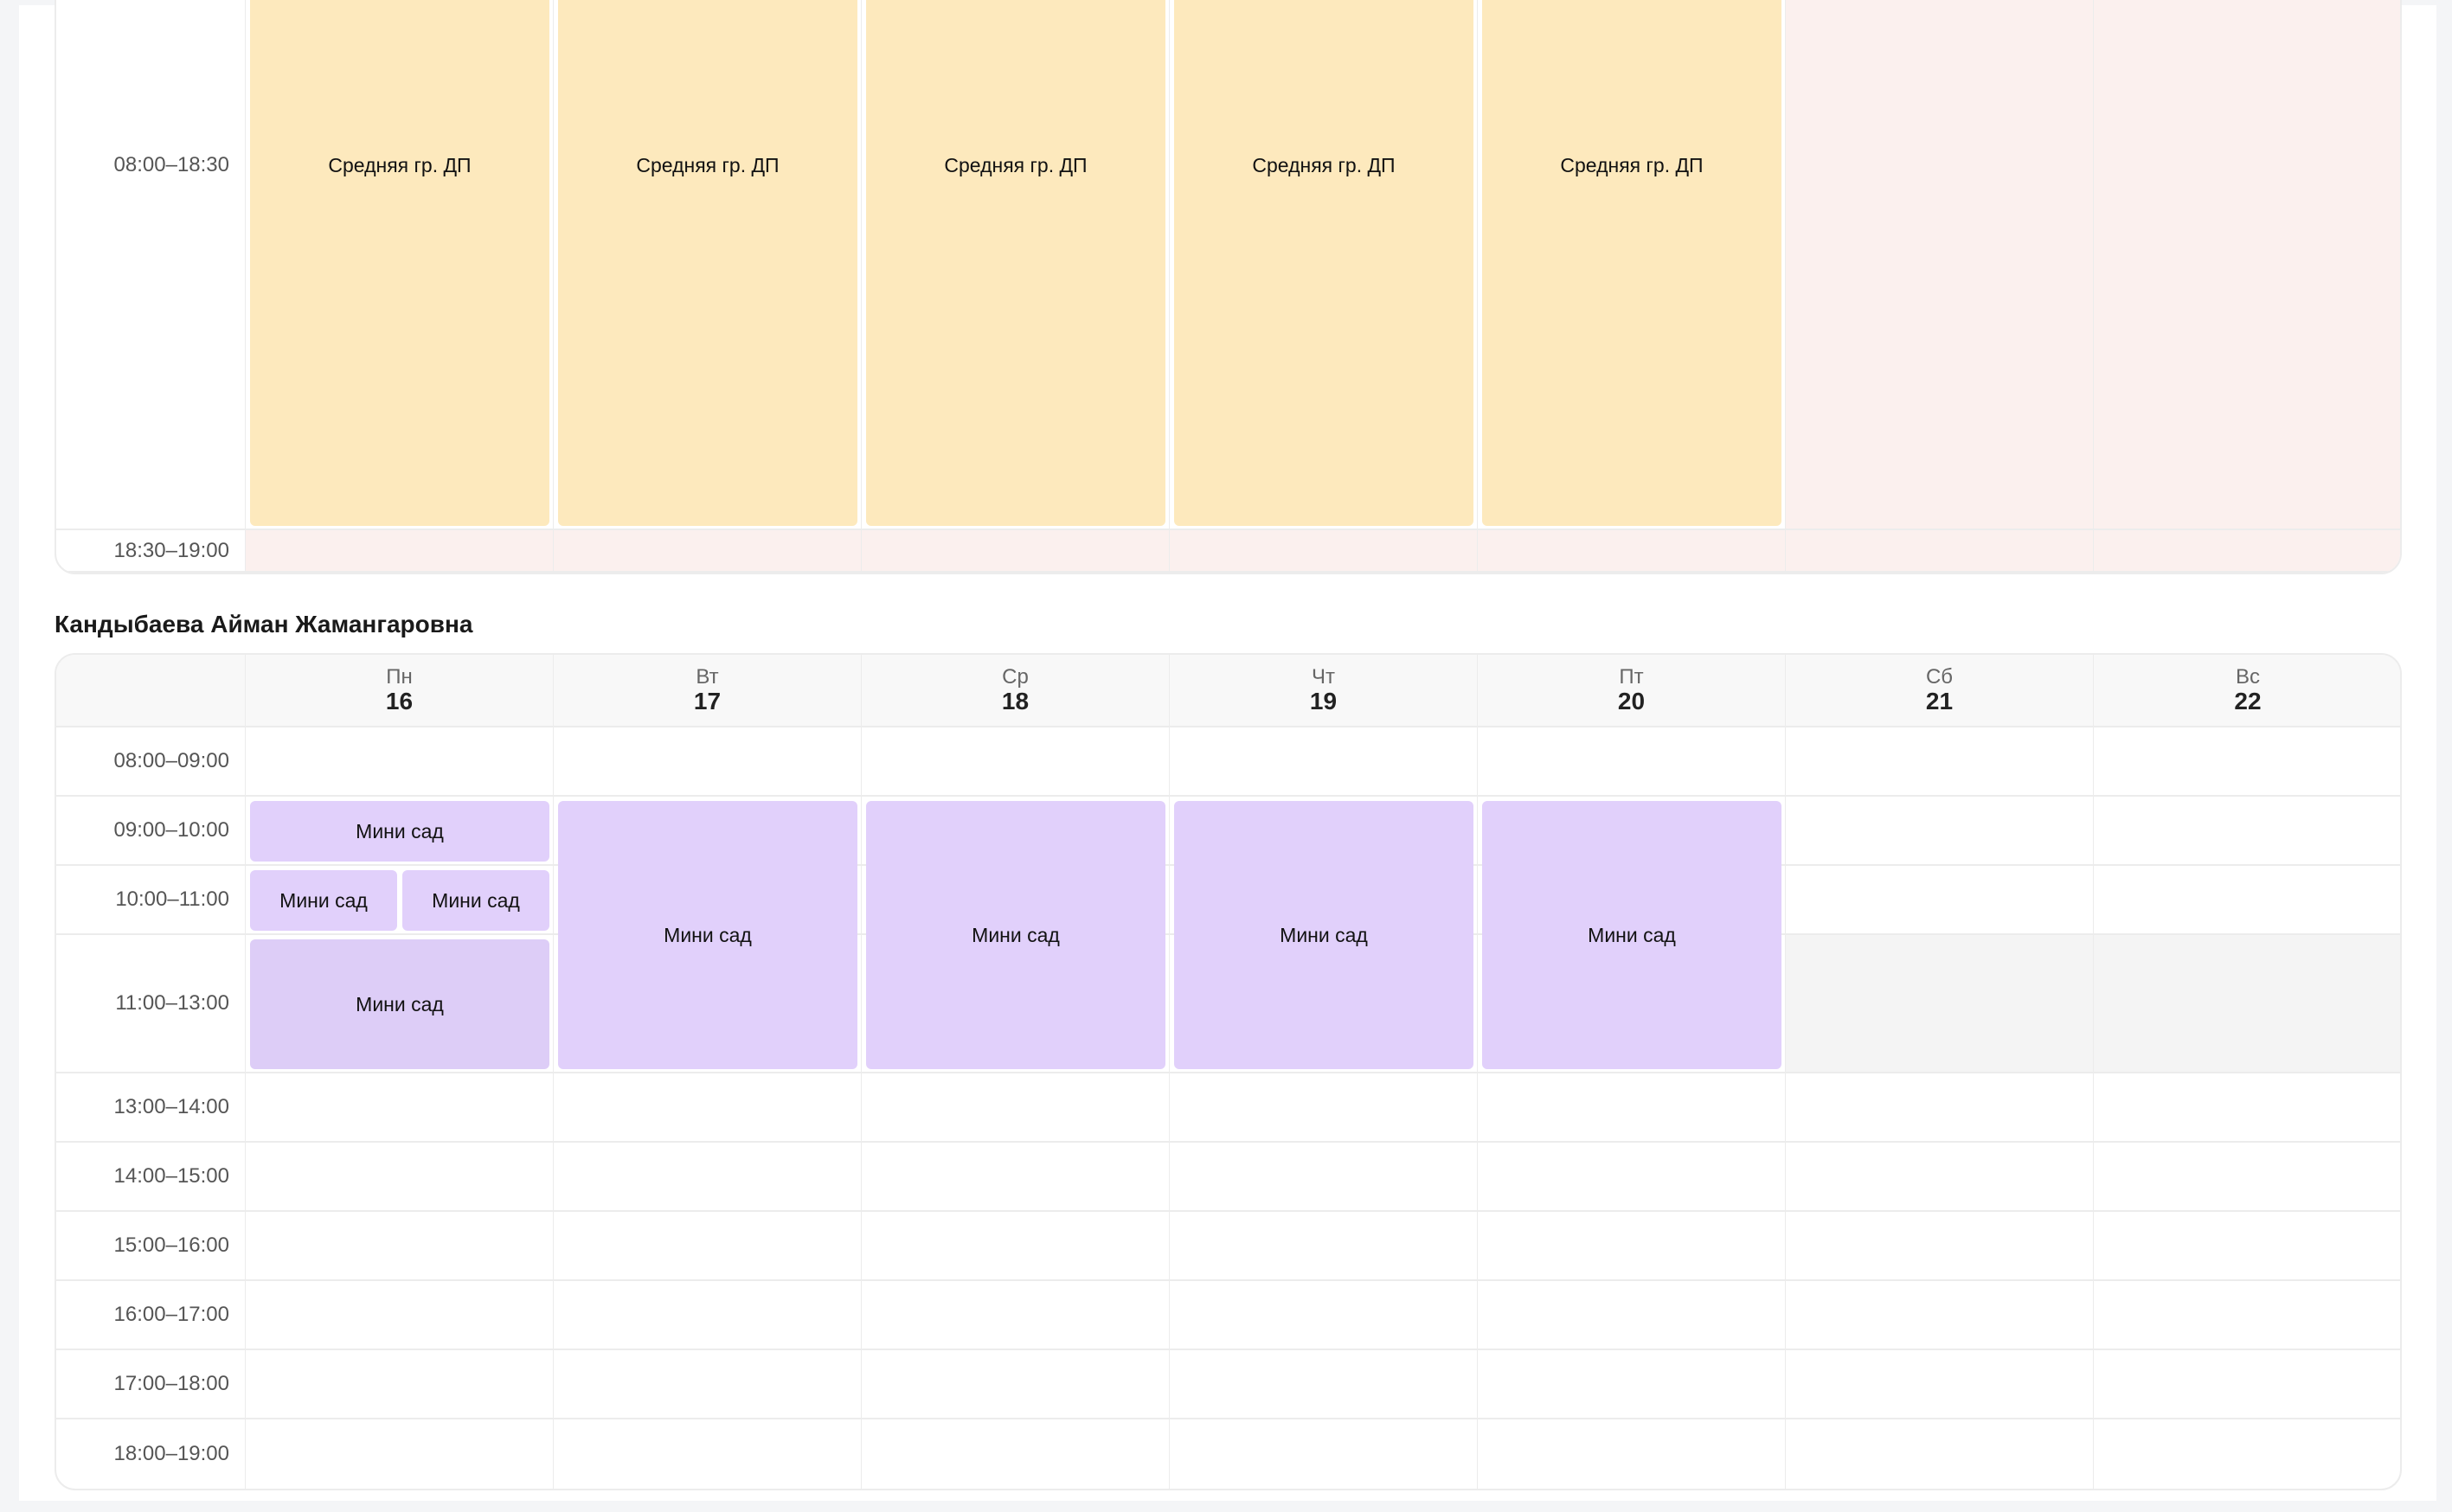 This screenshot has height=1512, width=2452. What do you see at coordinates (151, 1454) in the screenshot?
I see `time-slot-label: 18:00–19:00` at bounding box center [151, 1454].